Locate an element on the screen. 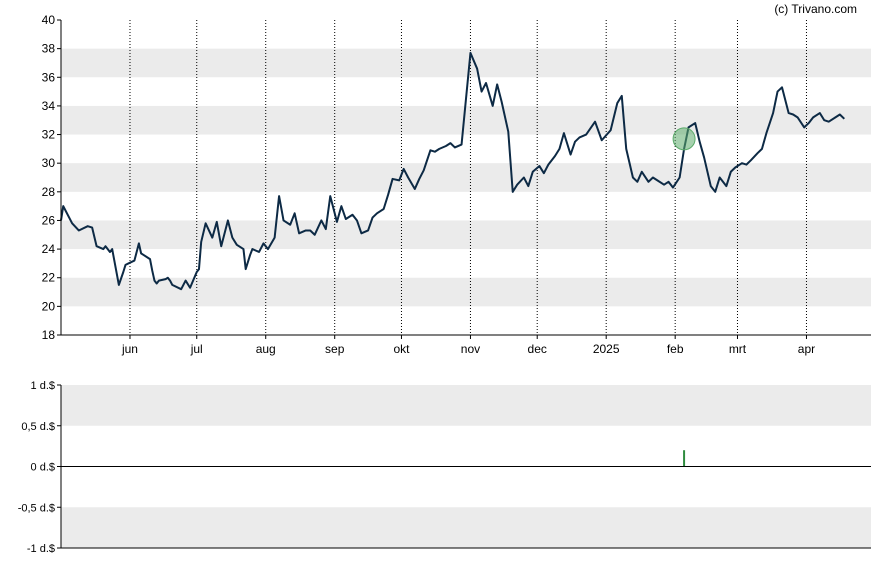 The width and height of the screenshot is (888, 570). price-chart-y-tick-label: 34 is located at coordinates (49, 106).